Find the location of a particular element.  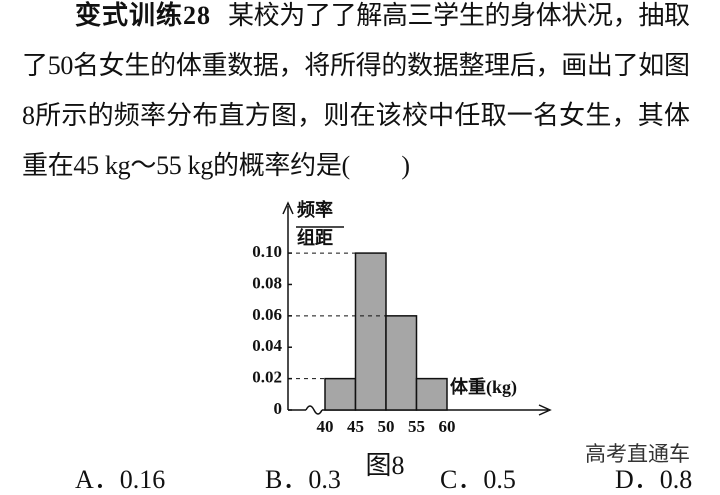

y-arrow is located at coordinates (288, 208).